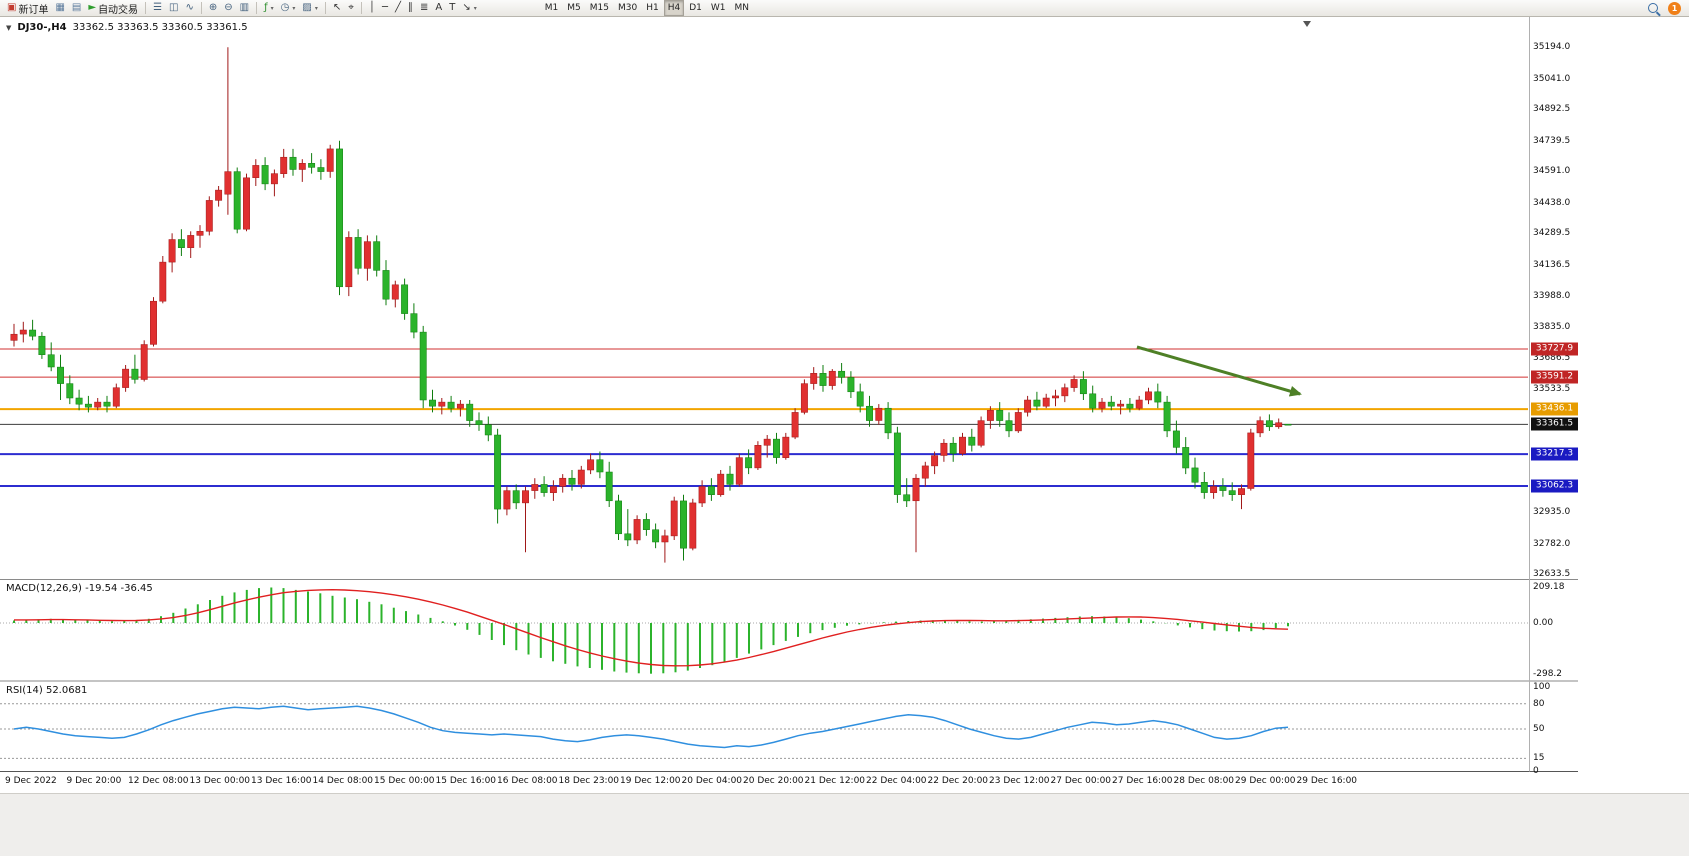 This screenshot has height=856, width=1689. Describe the element at coordinates (220, 781) in the screenshot. I see `date-label: 13 Dec 00:00` at that location.